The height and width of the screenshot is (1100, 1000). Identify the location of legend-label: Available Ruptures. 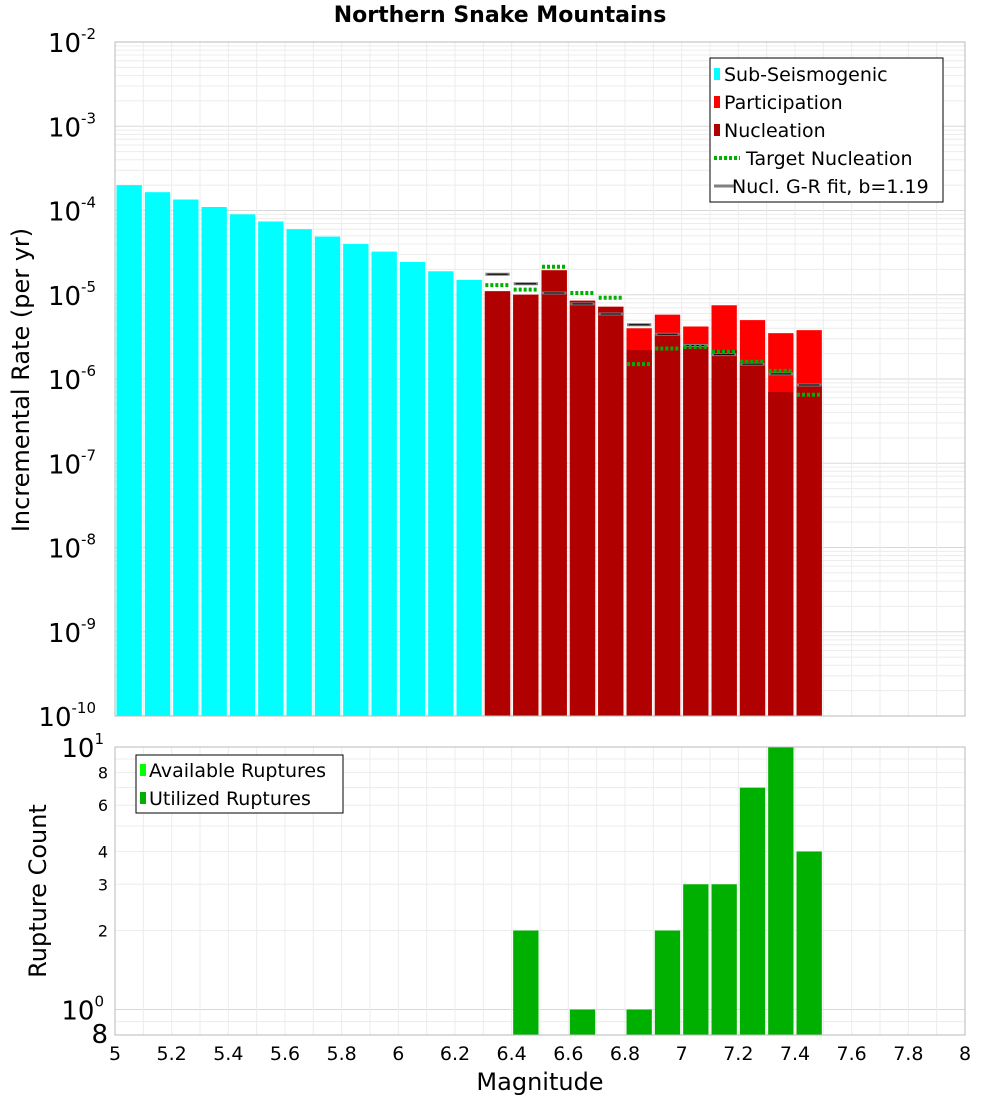
(237, 771).